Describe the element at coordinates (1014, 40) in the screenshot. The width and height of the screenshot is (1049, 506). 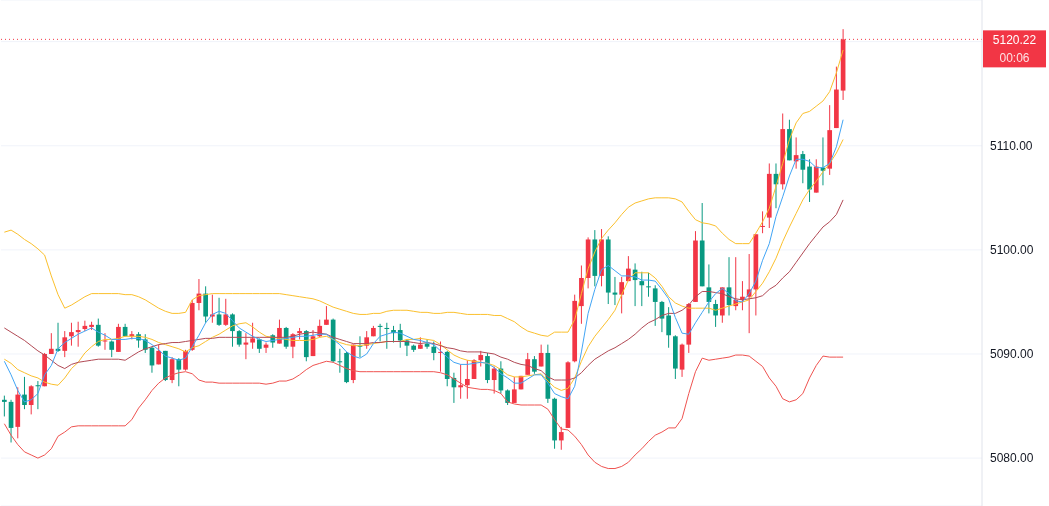
I see `ref-line-label: 5120.22` at that location.